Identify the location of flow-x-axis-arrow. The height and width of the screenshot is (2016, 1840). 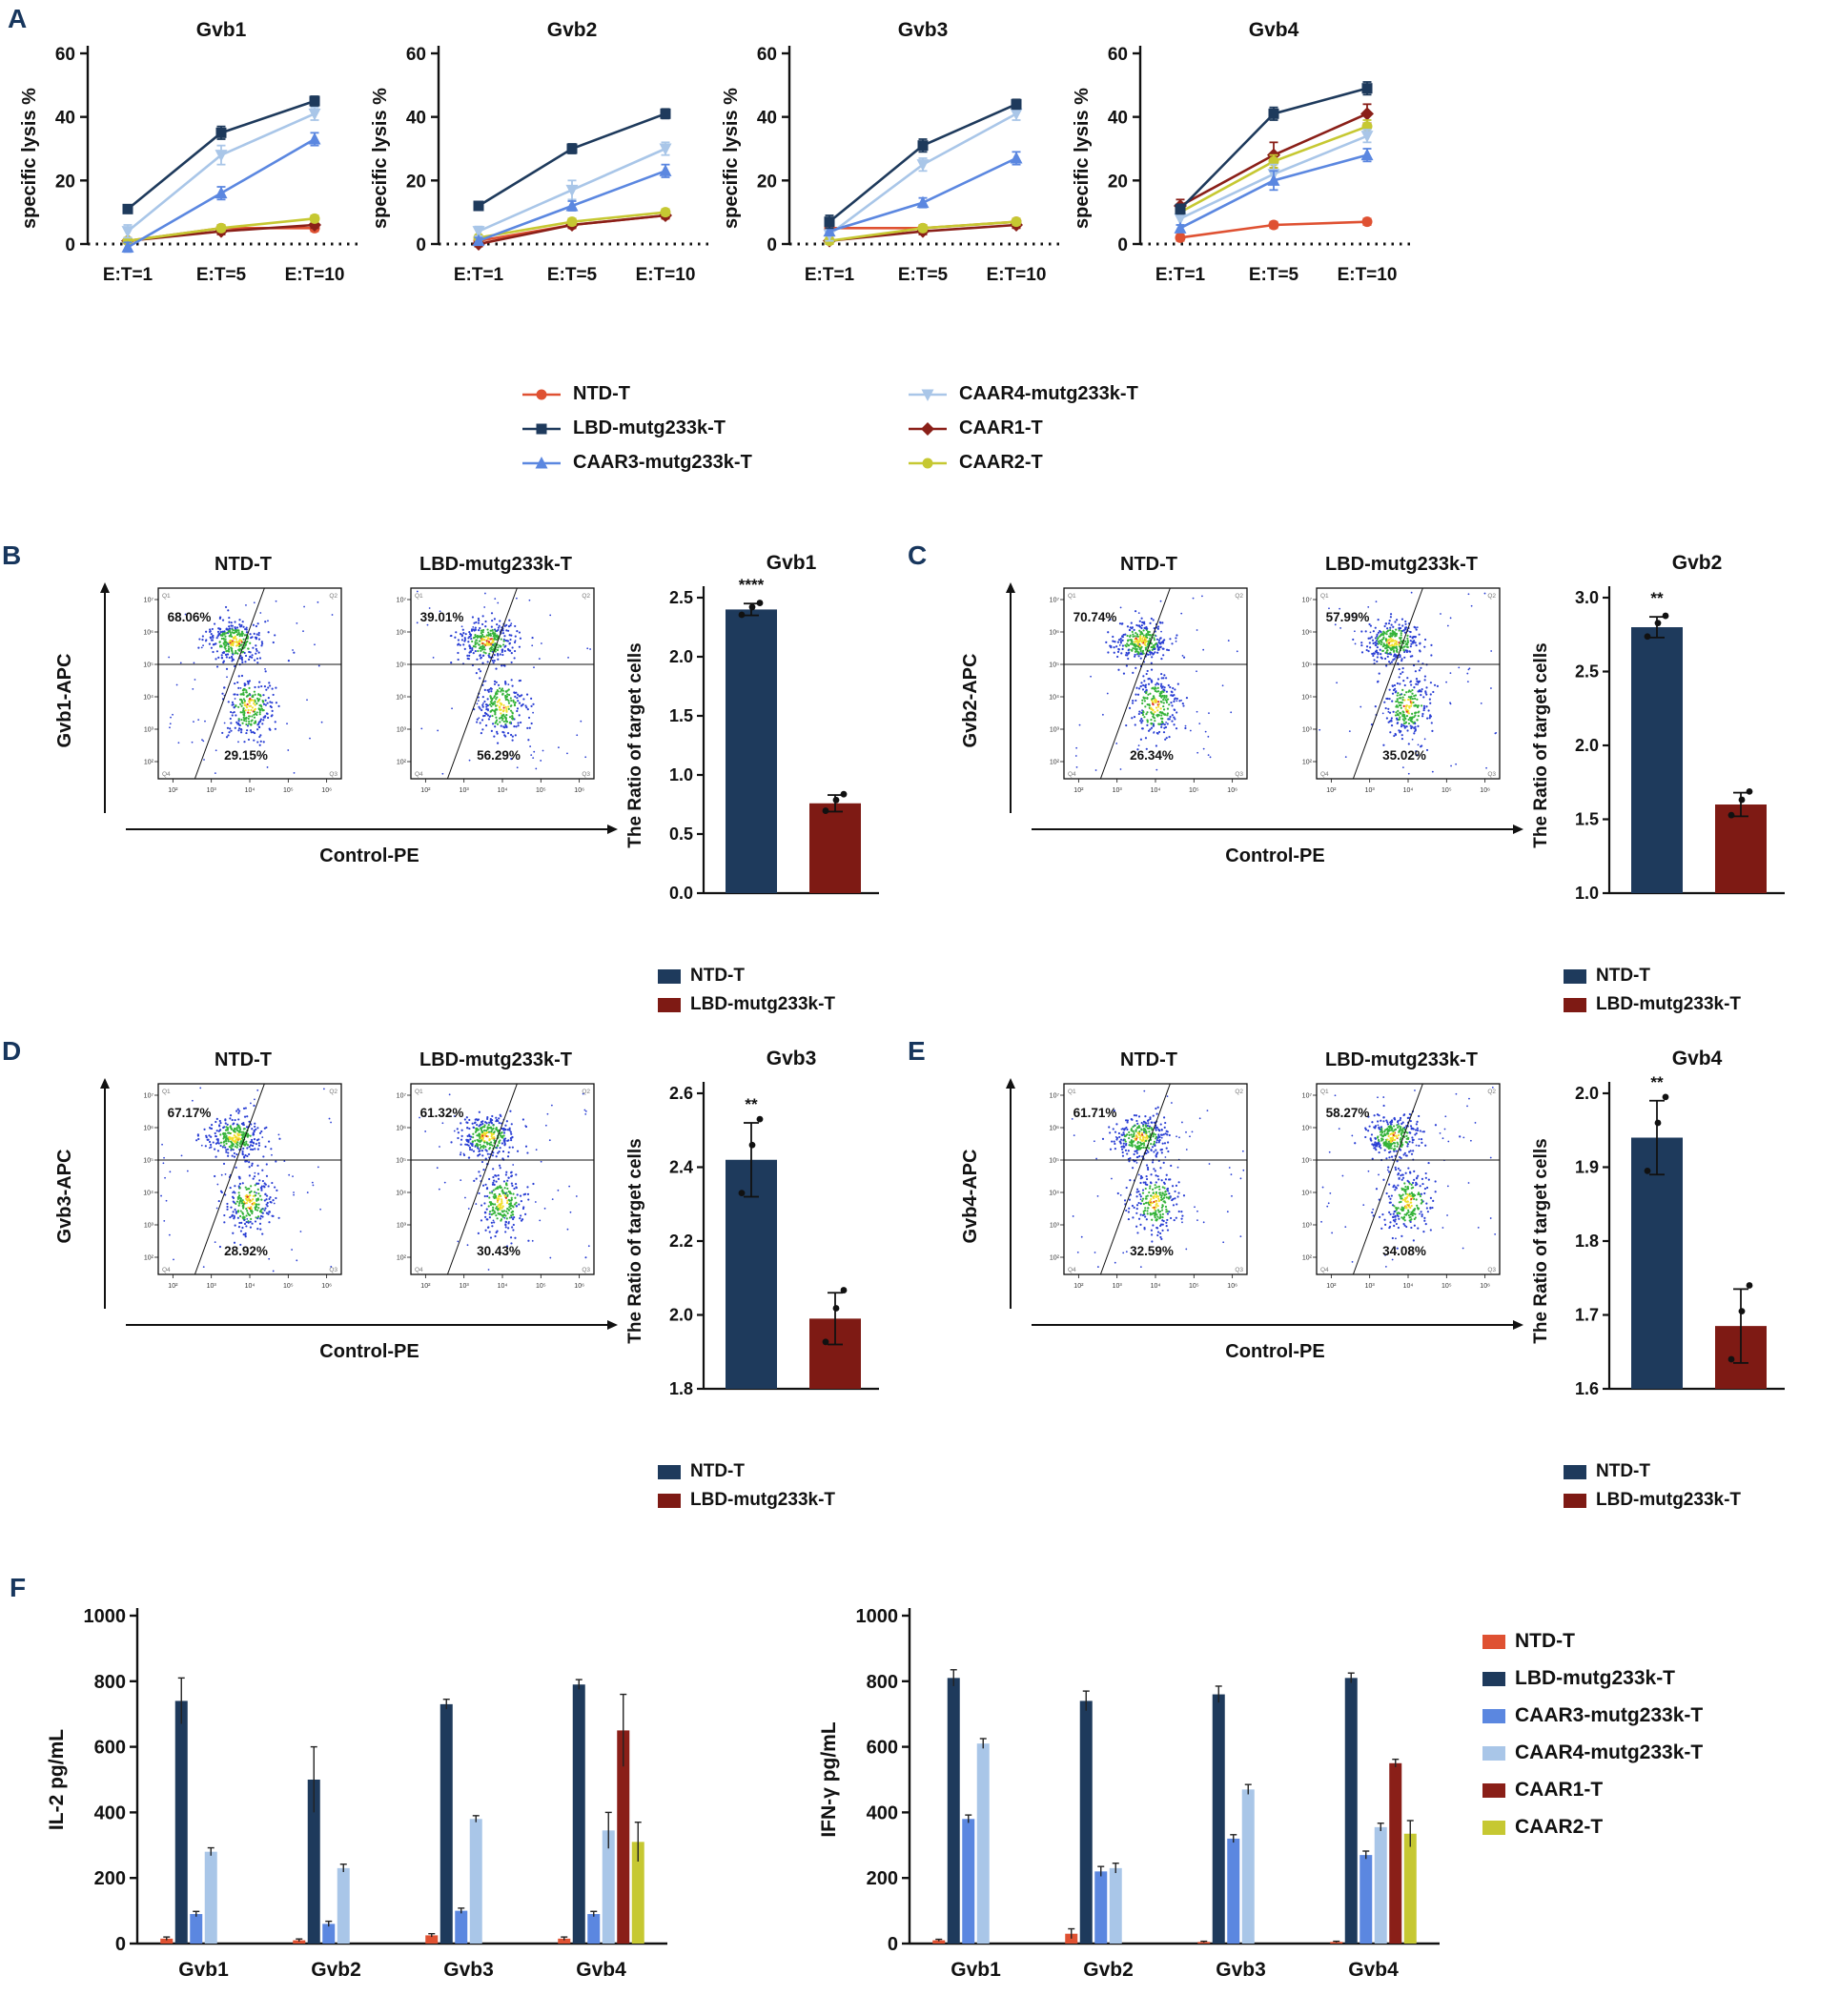
(372, 1325).